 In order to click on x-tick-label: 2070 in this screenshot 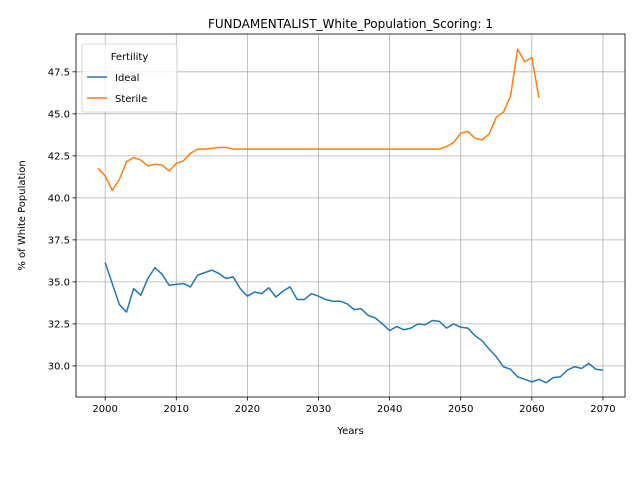, I will do `click(602, 409)`.